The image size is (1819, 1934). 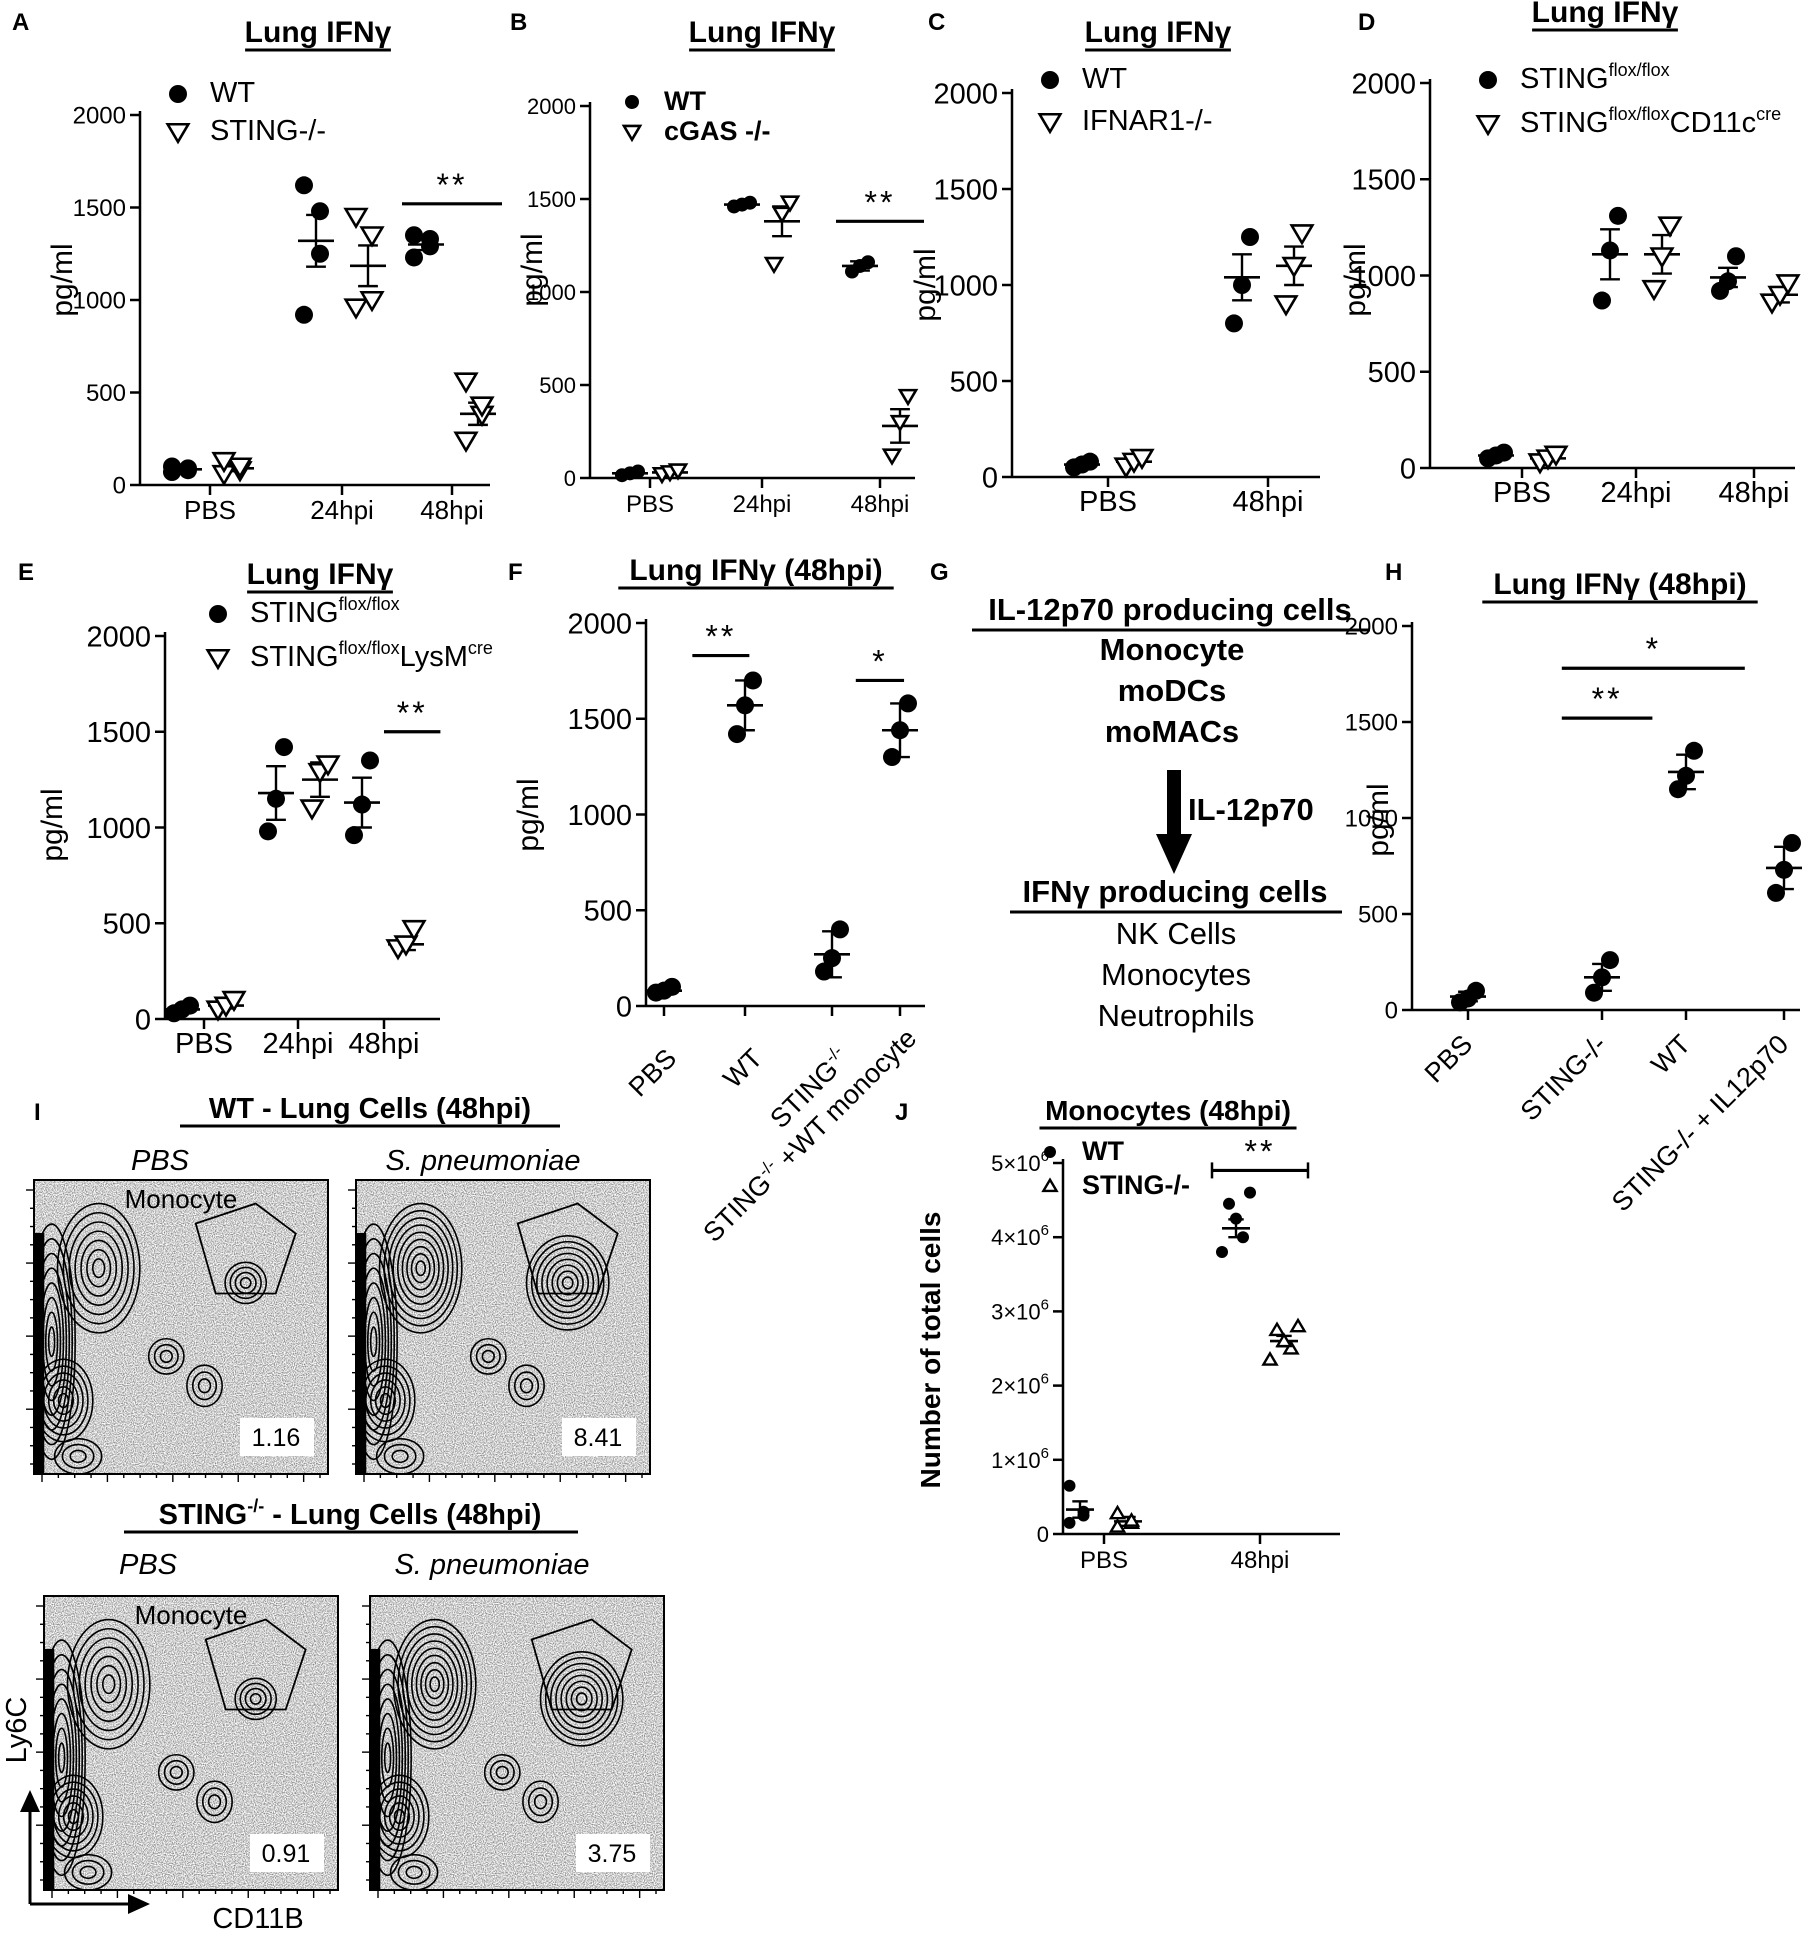 I want to click on legend-label: WT, so click(x=685, y=101).